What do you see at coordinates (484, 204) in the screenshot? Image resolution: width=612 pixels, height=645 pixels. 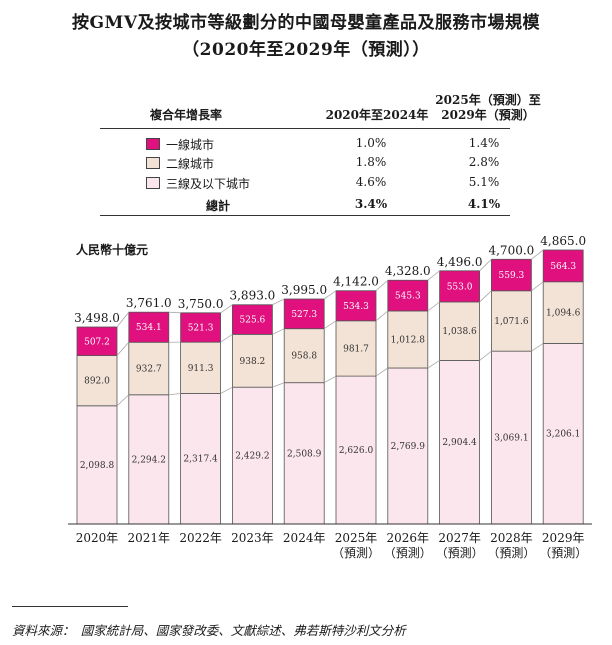 I see `cagr-total-value: 4.1%` at bounding box center [484, 204].